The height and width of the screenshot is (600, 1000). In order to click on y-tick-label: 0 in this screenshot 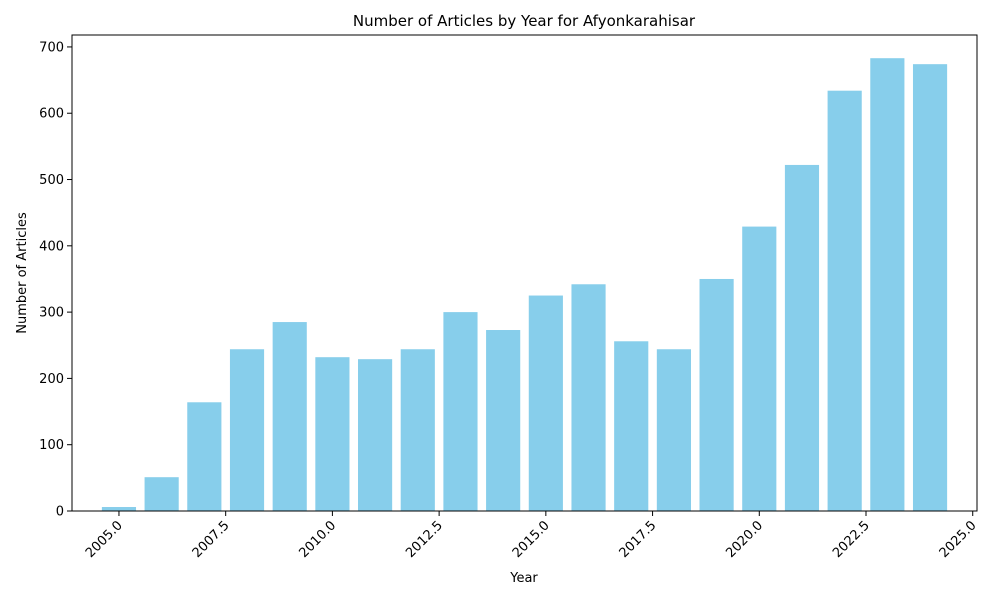, I will do `click(60, 512)`.